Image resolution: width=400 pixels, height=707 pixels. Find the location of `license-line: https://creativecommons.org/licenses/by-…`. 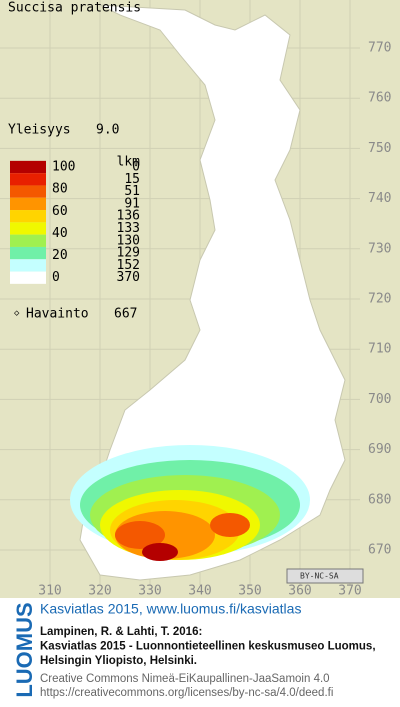

license-line: https://creativecommons.org/licenses/by-… is located at coordinates (186, 693).